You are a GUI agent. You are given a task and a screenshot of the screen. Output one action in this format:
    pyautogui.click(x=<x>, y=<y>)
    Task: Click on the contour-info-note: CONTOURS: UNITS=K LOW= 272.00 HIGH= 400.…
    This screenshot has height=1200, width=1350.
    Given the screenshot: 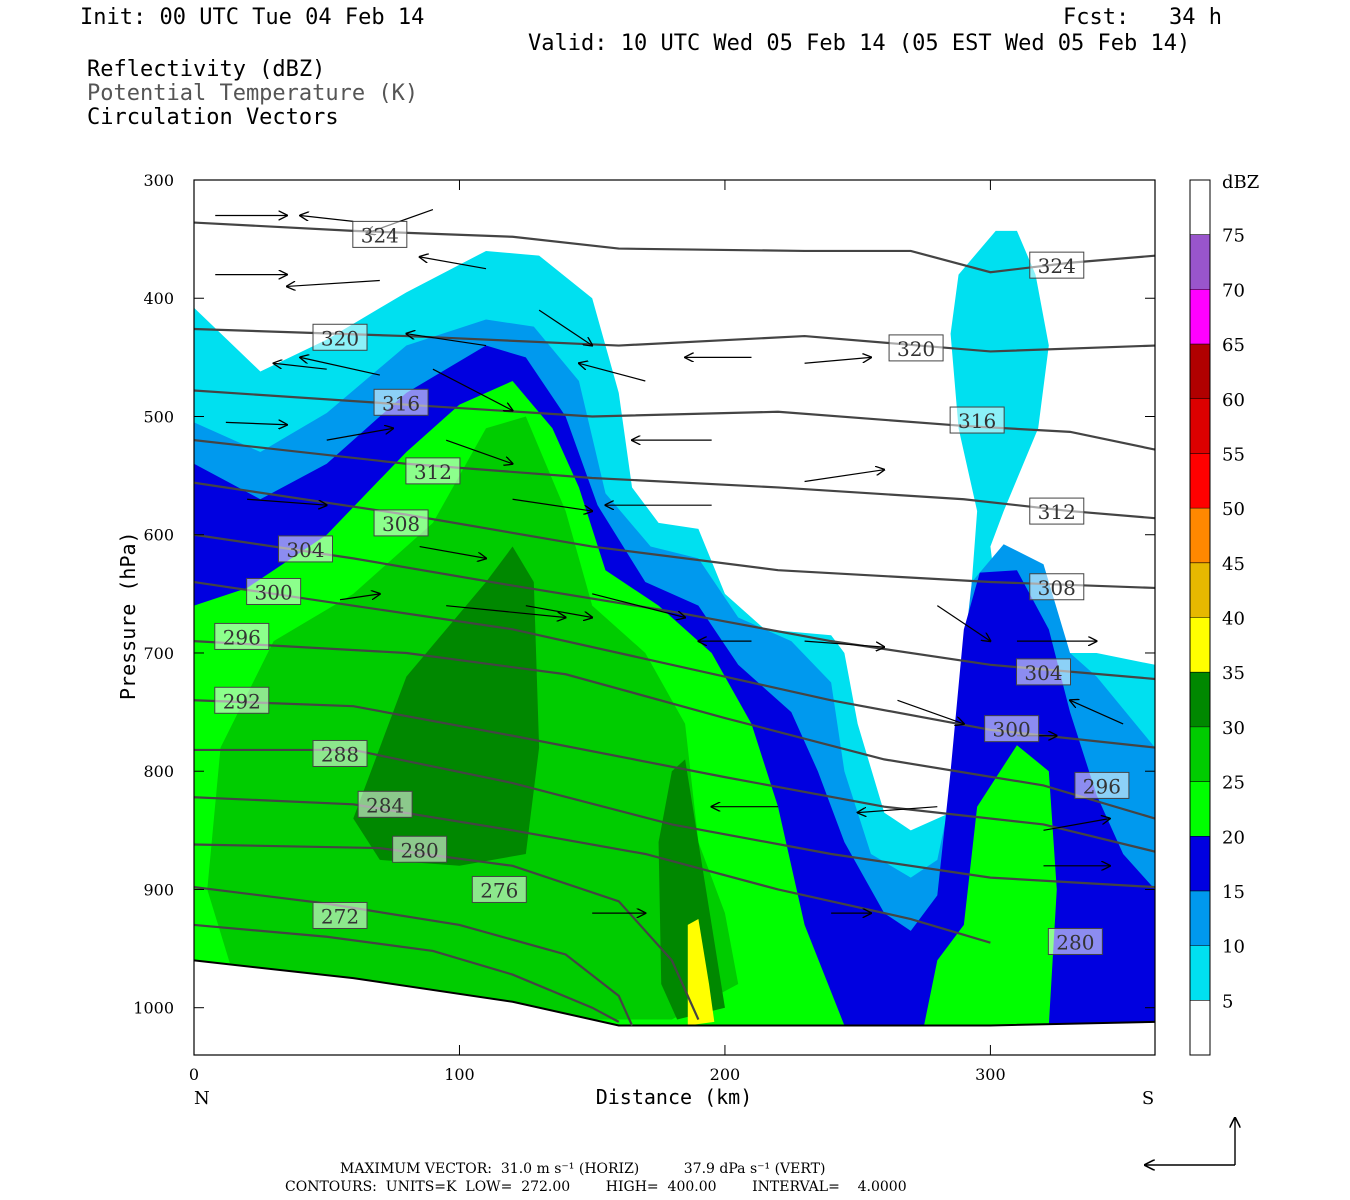 What is the action you would take?
    pyautogui.click(x=596, y=1187)
    